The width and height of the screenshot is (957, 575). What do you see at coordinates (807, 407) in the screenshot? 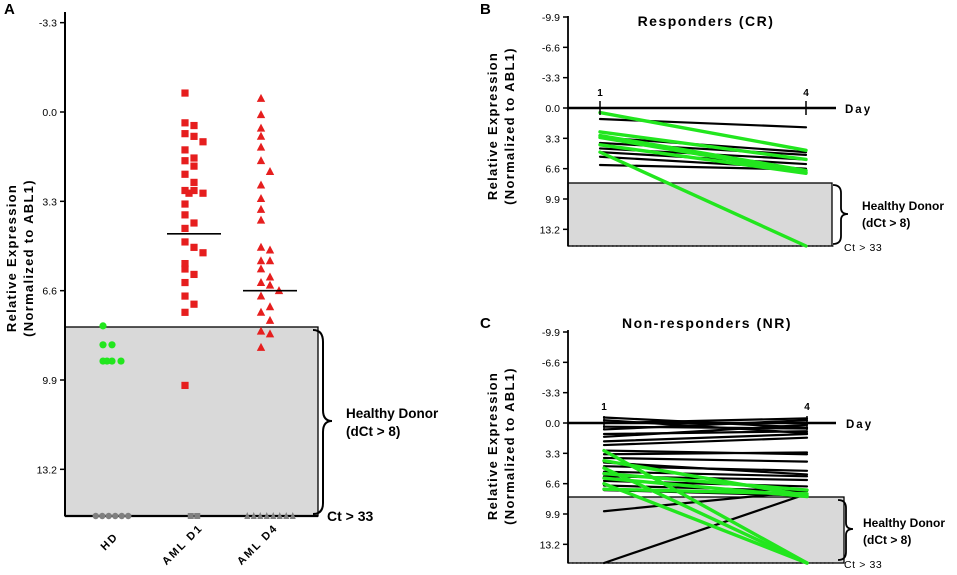
I see `day-label-4: 4` at bounding box center [807, 407].